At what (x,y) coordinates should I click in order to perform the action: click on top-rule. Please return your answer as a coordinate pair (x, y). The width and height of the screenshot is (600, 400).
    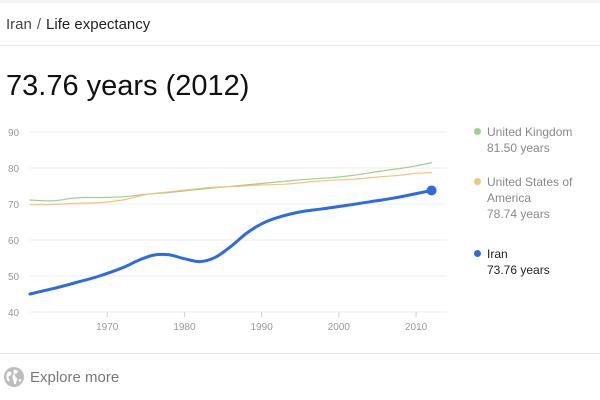
    Looking at the image, I should click on (300, 1).